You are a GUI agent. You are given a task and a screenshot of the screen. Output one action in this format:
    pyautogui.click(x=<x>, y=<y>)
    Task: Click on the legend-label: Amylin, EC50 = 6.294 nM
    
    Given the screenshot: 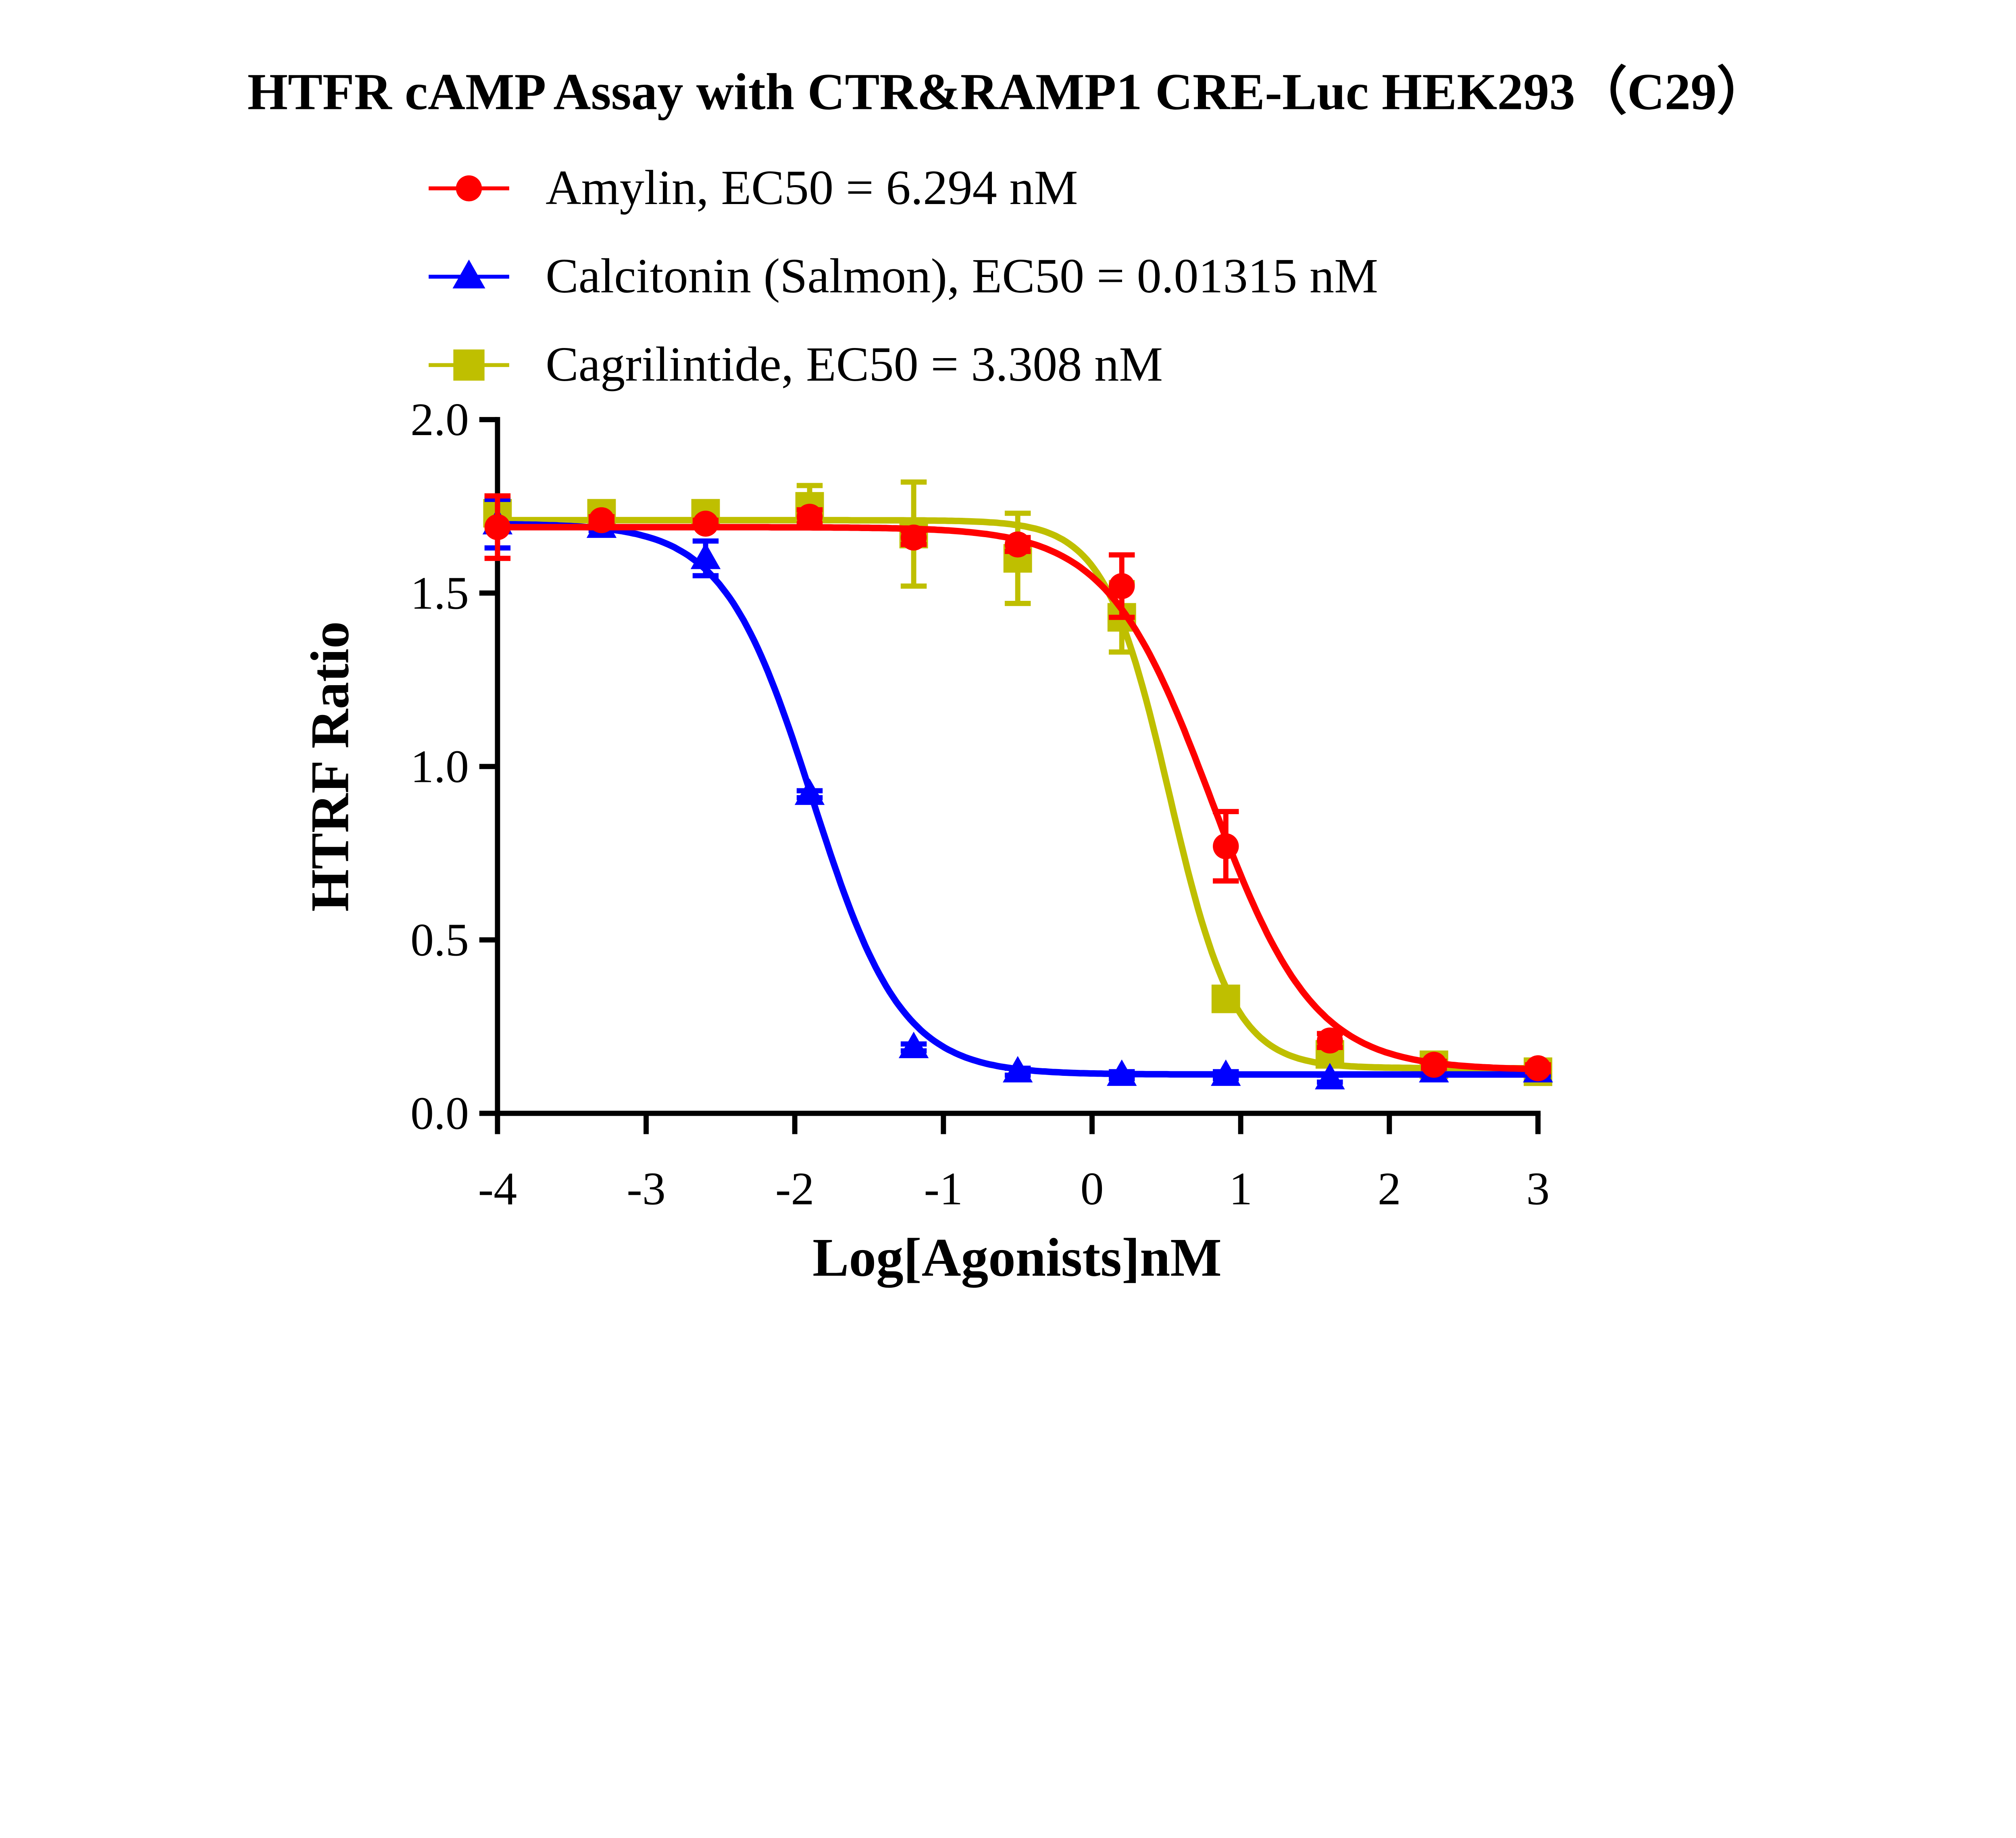 What is the action you would take?
    pyautogui.click(x=812, y=187)
    